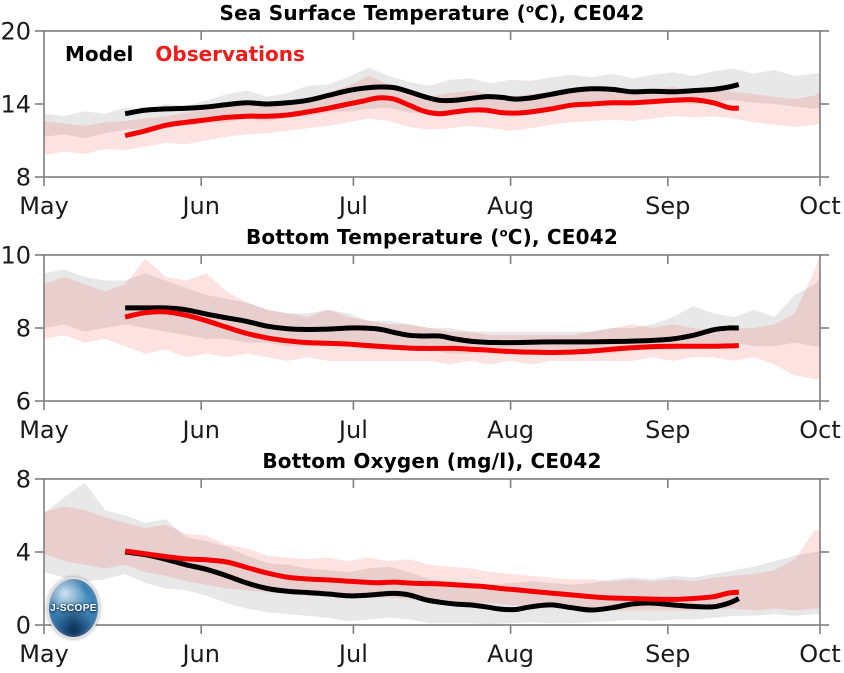 The height and width of the screenshot is (673, 844). I want to click on y-tick-label: 0, so click(23, 626).